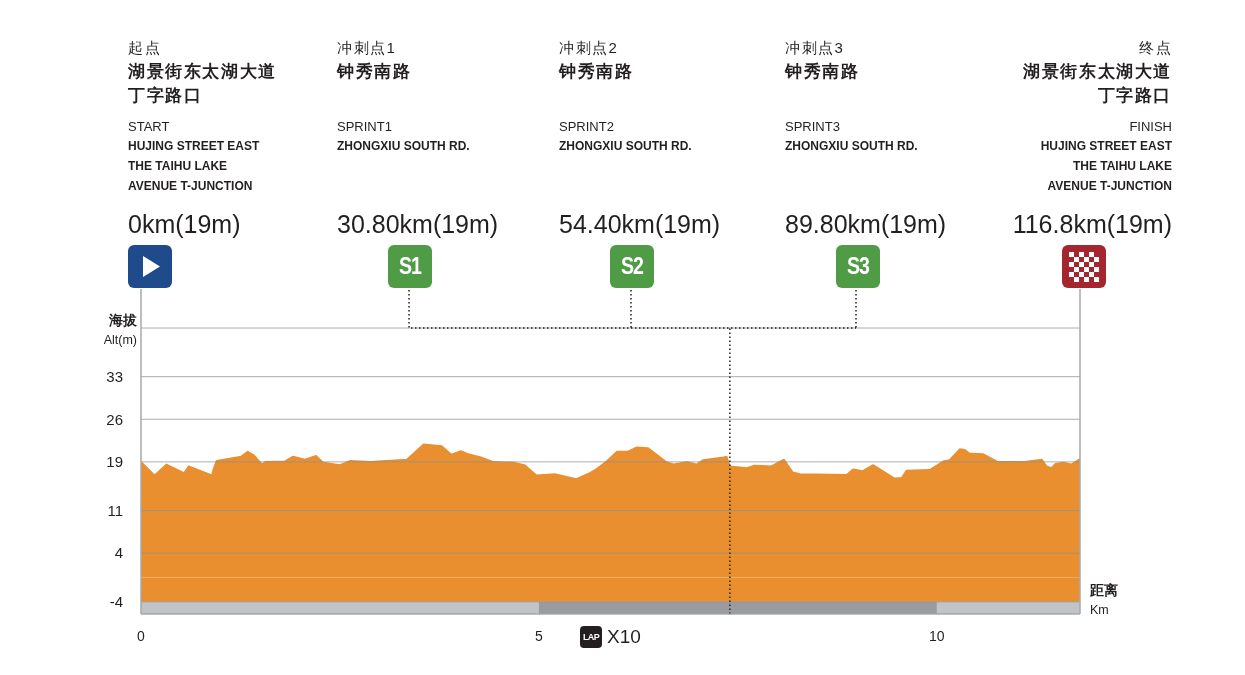 The height and width of the screenshot is (675, 1245). What do you see at coordinates (632, 266) in the screenshot?
I see `label-badge: S2` at bounding box center [632, 266].